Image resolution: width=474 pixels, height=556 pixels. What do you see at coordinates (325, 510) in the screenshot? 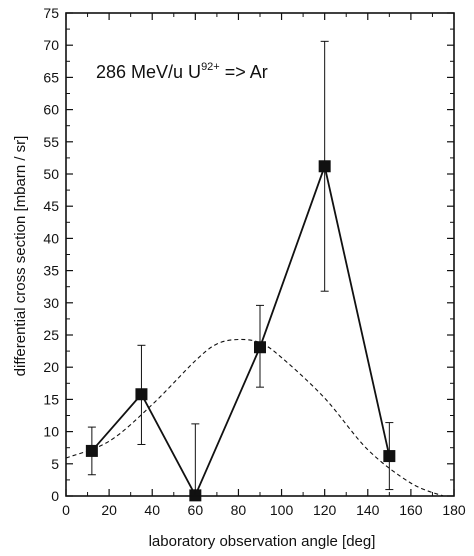
I see `x-tick-label: 120` at bounding box center [325, 510].